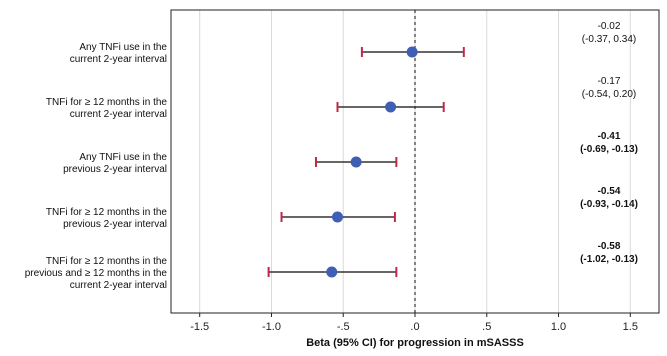 The width and height of the screenshot is (667, 356). Describe the element at coordinates (96, 273) in the screenshot. I see `row-label-line: previous and ≥ 12 months in the` at that location.